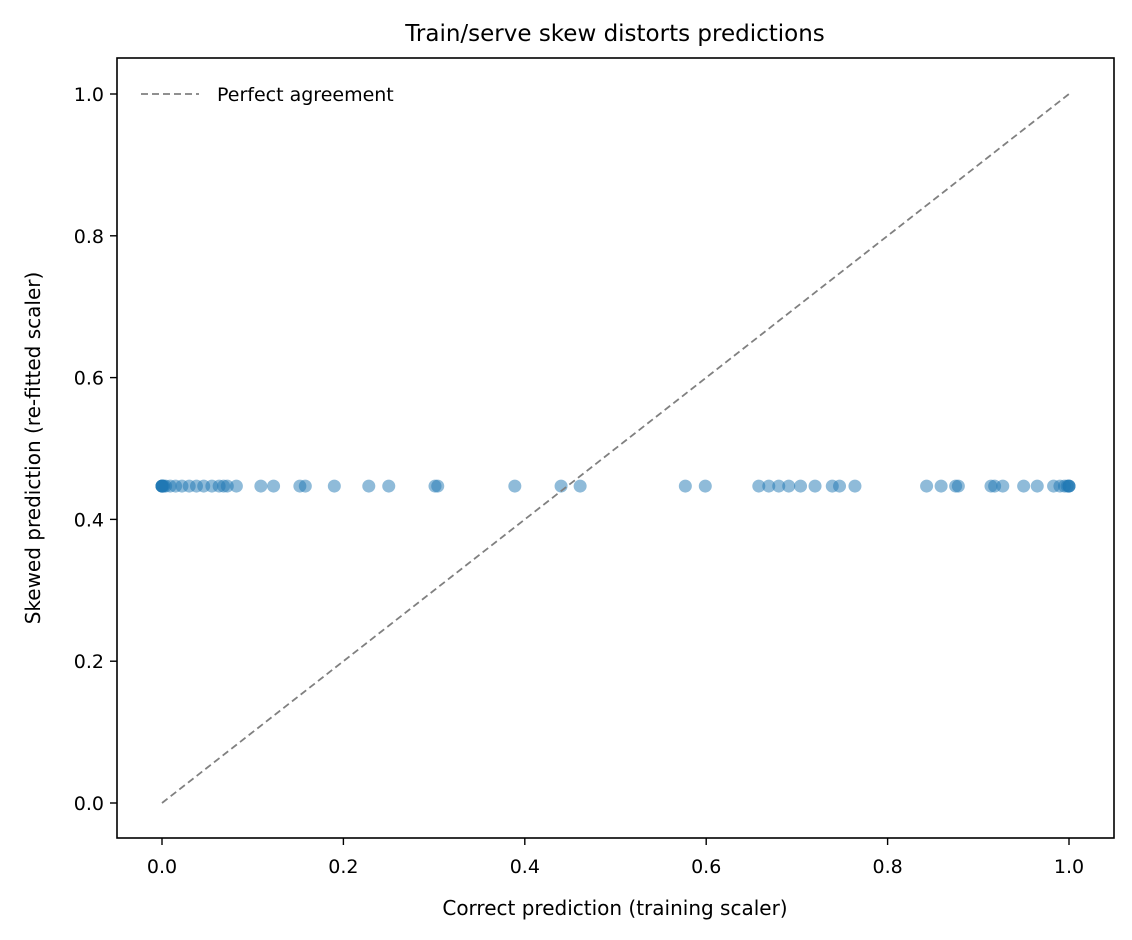 This screenshot has height=940, width=1132. Describe the element at coordinates (615, 486) in the screenshot. I see `scatter-points` at that location.